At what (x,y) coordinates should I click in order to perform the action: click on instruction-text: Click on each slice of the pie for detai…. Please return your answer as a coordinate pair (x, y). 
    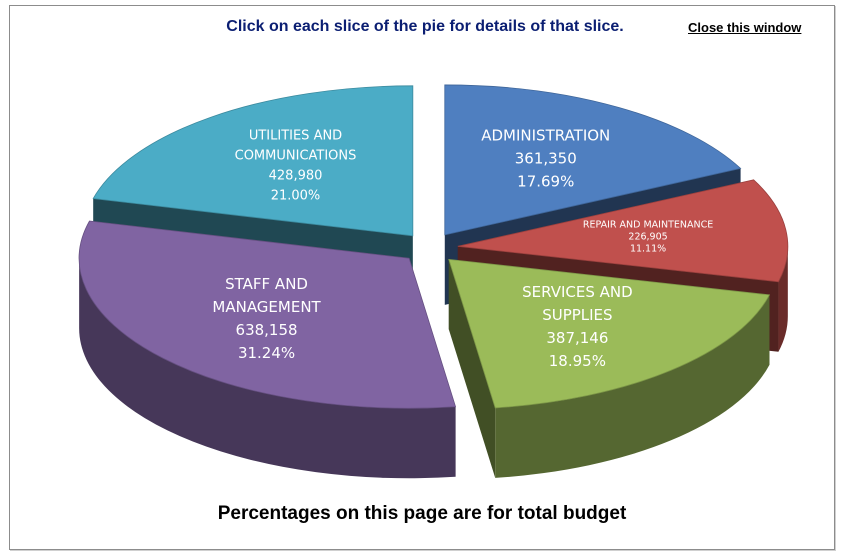
    Looking at the image, I should click on (425, 26).